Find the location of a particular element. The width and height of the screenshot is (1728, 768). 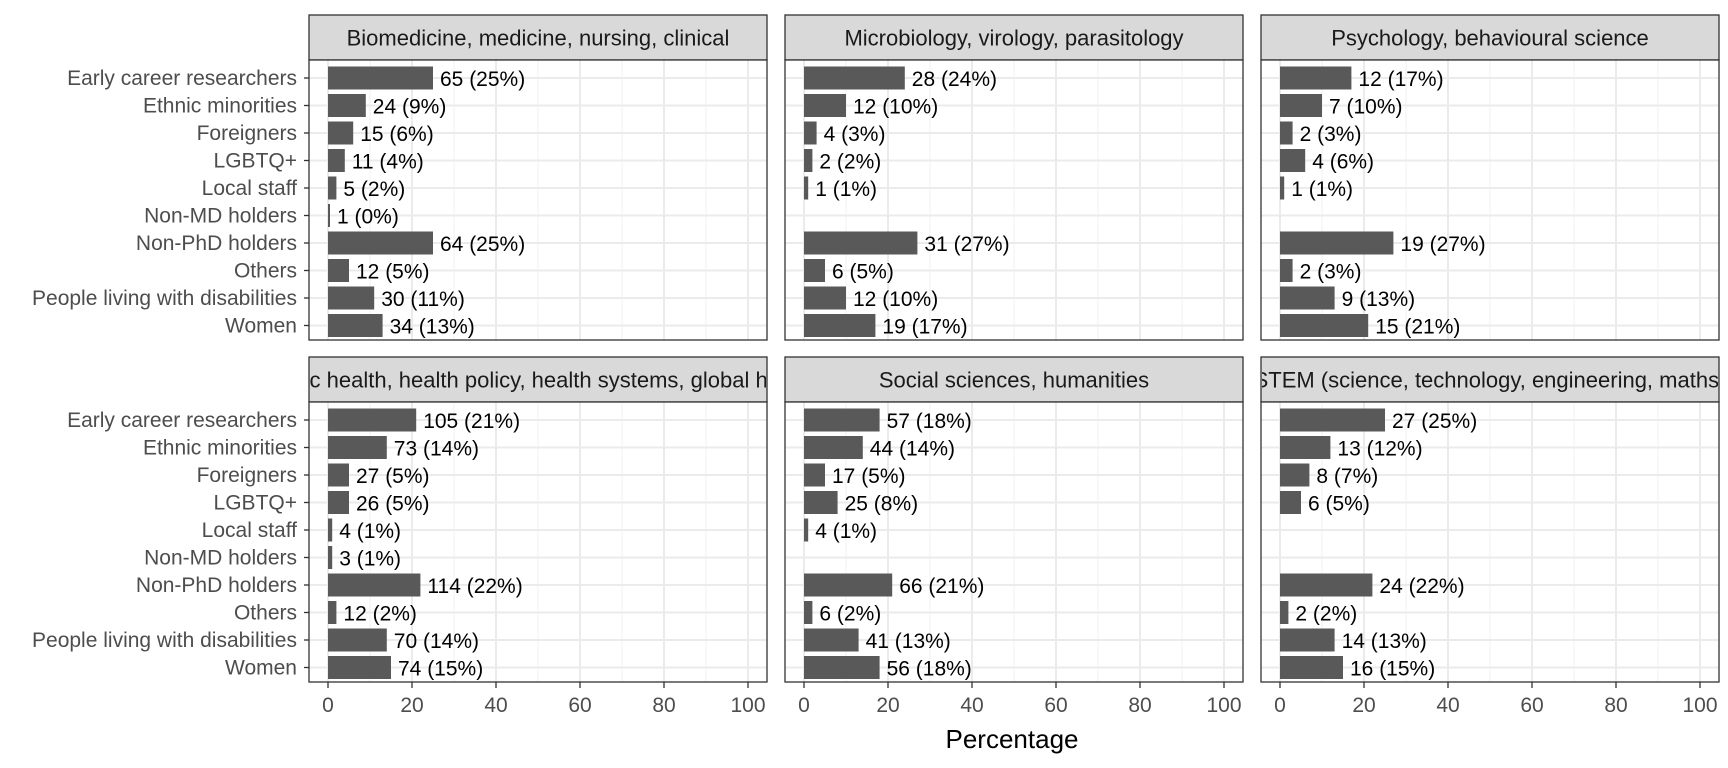

bar-data-label: 6 (5%) is located at coordinates (863, 272).